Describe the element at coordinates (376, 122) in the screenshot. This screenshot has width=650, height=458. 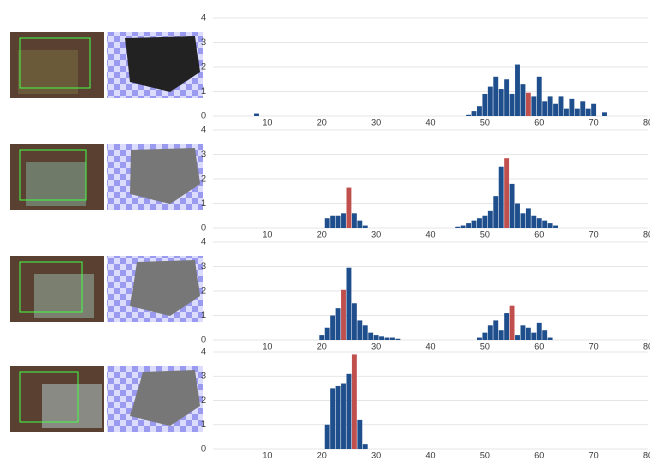
I see `x-tick-label: 30` at that location.